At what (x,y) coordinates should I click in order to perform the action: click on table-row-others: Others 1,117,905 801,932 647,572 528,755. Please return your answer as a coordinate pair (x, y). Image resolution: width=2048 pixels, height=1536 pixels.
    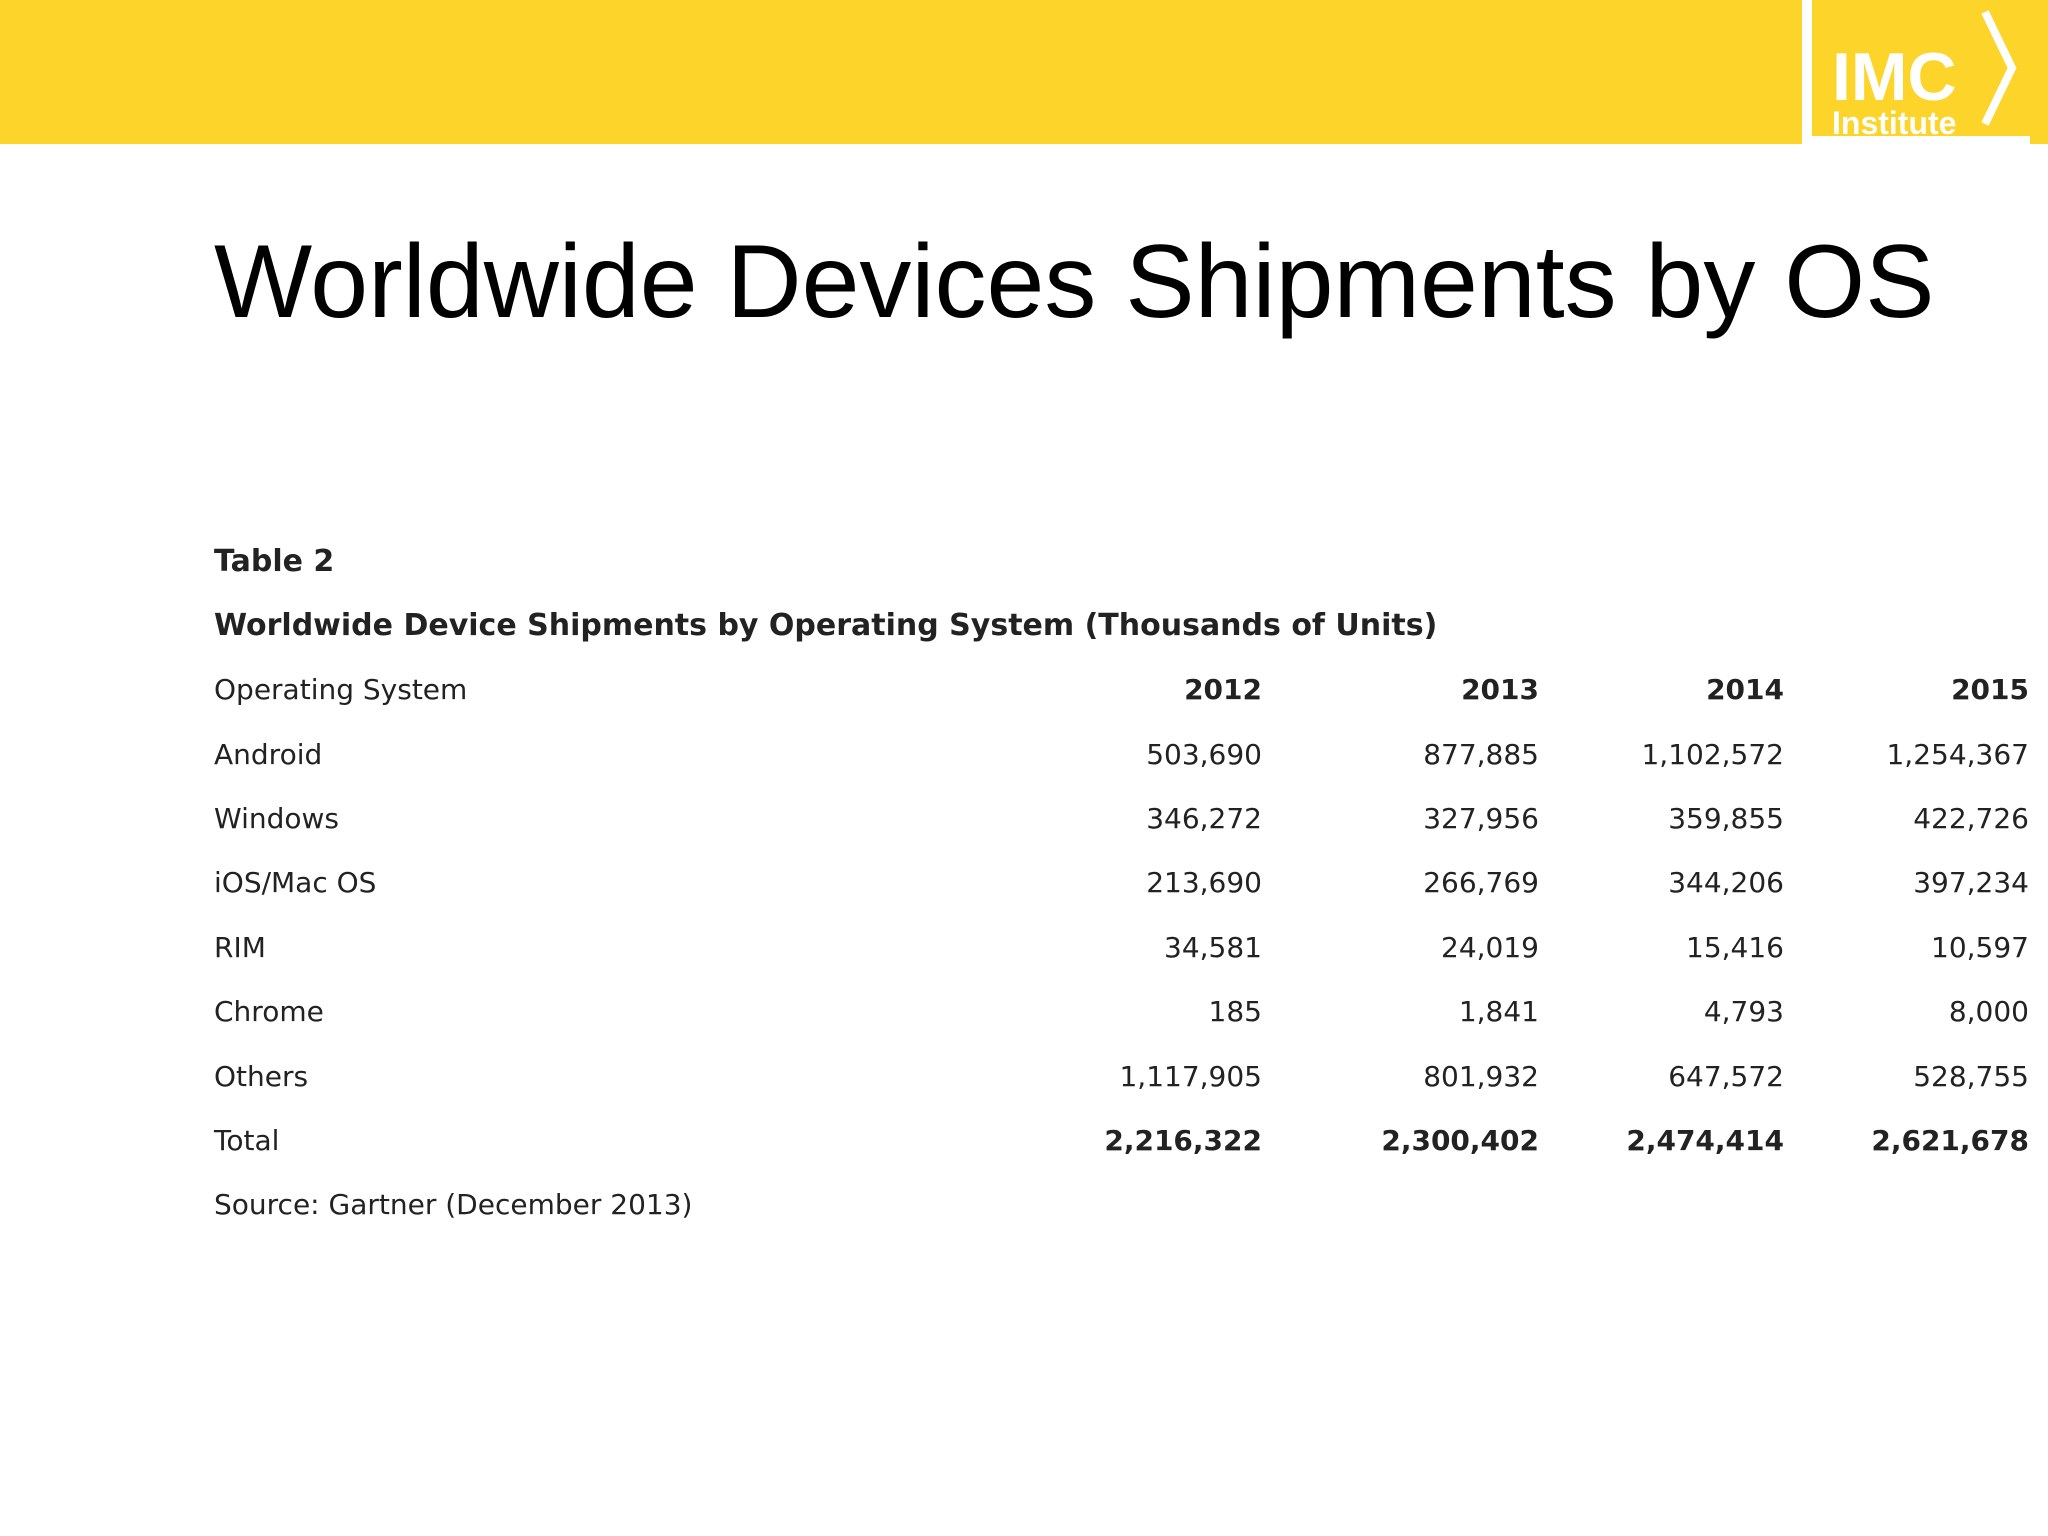
    Looking at the image, I should click on (1121, 1076).